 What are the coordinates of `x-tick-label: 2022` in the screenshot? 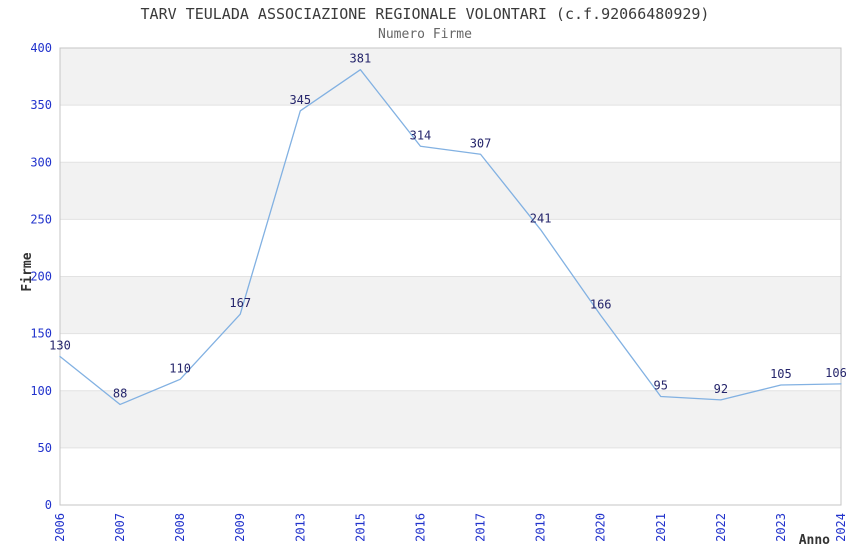 It's located at (721, 527).